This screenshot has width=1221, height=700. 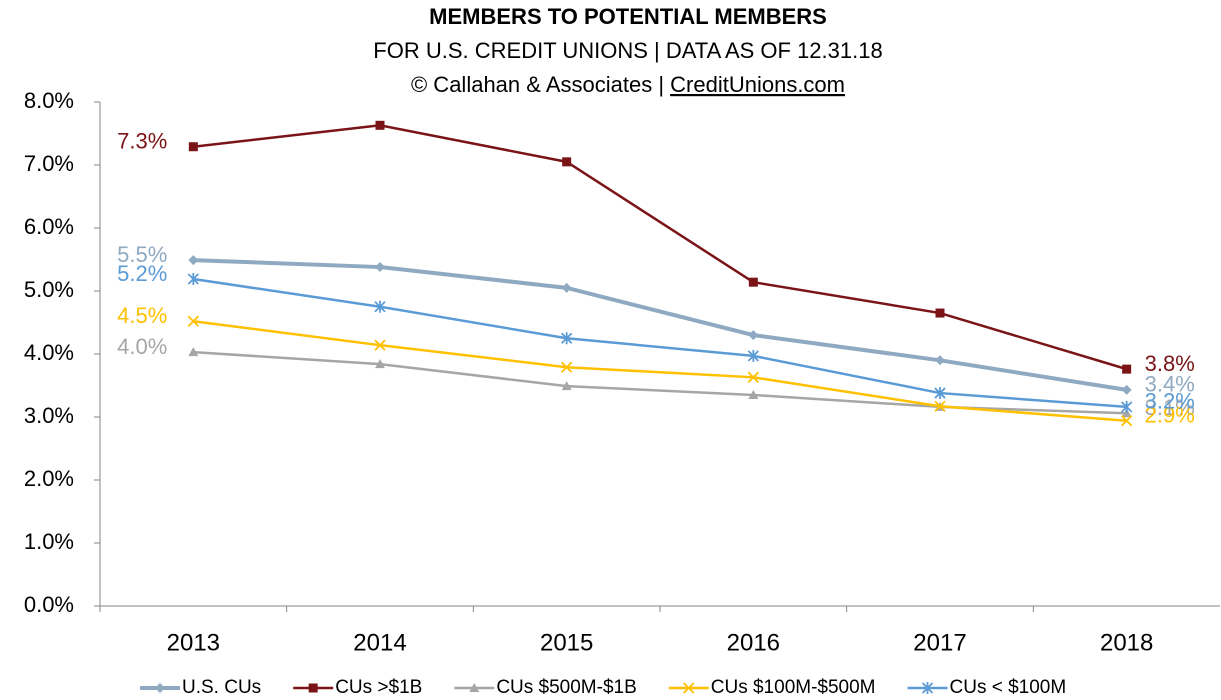 What do you see at coordinates (49, 163) in the screenshot?
I see `y-tick-label: 7.0%` at bounding box center [49, 163].